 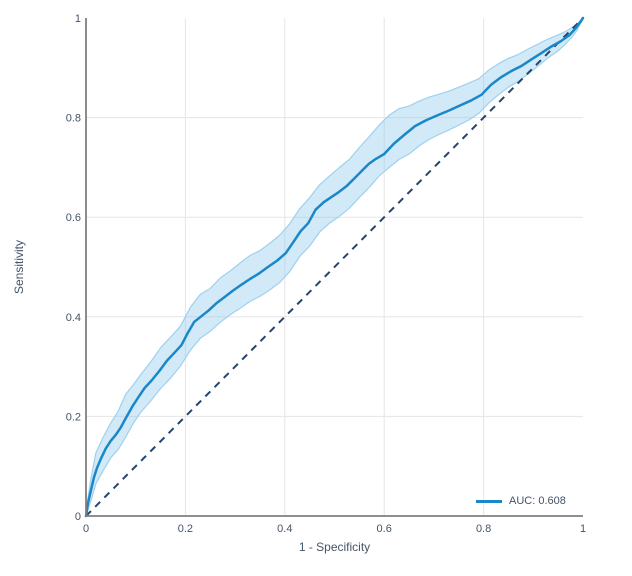 I want to click on legend-line-swatch, so click(x=489, y=501).